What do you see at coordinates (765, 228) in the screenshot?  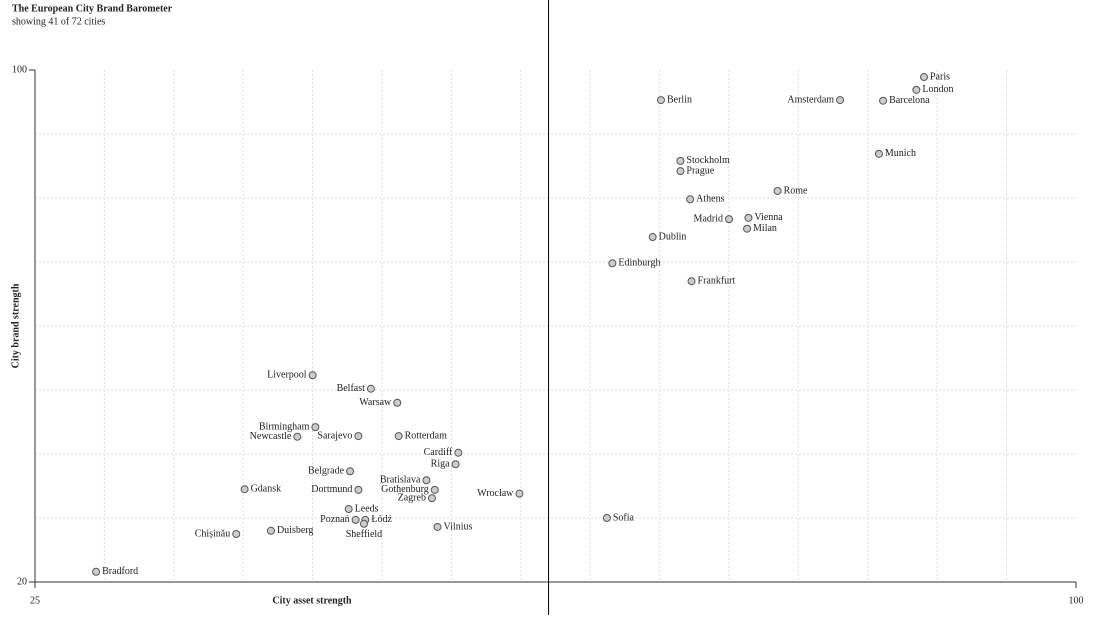 I see `point-label: Milan` at bounding box center [765, 228].